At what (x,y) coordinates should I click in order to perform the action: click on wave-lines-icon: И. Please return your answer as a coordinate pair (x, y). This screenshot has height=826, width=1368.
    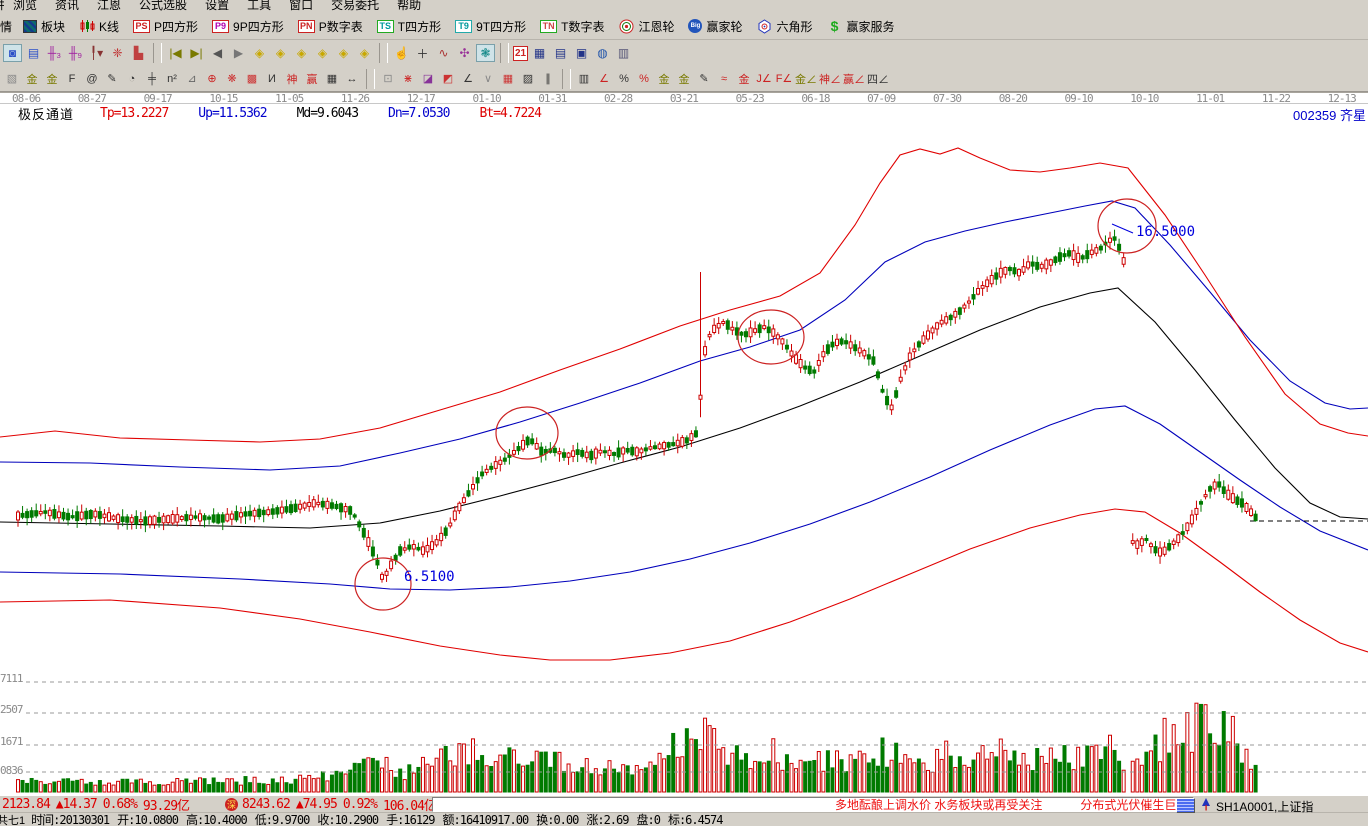
    Looking at the image, I should click on (272, 78).